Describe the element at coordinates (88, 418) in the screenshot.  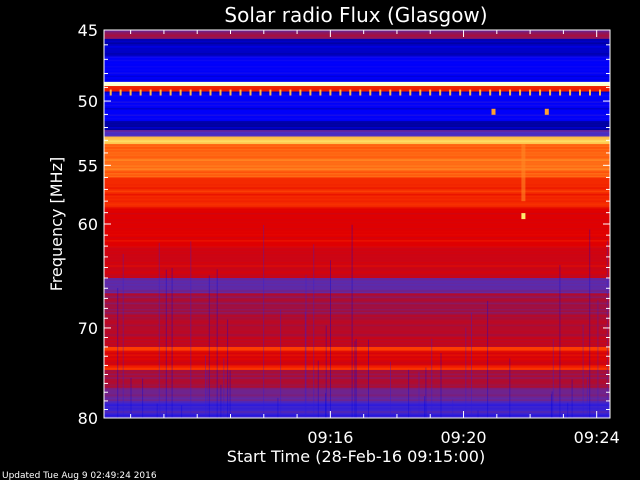
I see `y-tick-label: 80` at that location.